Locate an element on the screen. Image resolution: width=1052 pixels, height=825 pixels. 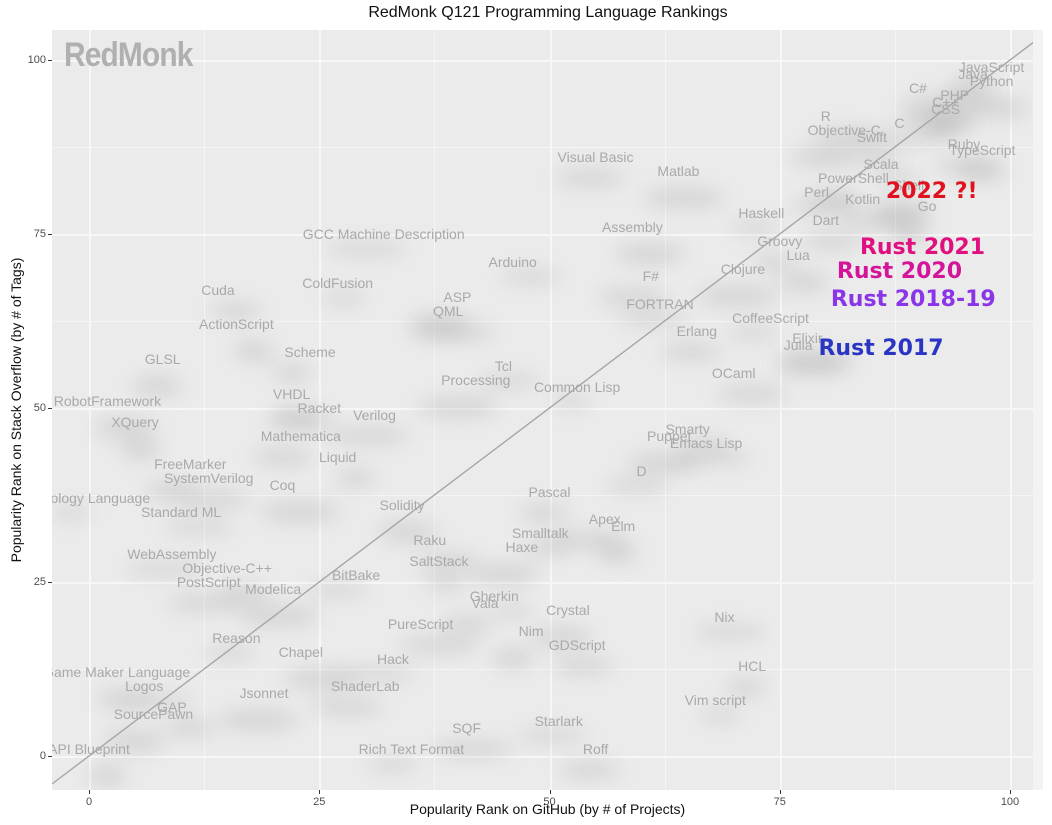
language-label: Matlab is located at coordinates (678, 171).